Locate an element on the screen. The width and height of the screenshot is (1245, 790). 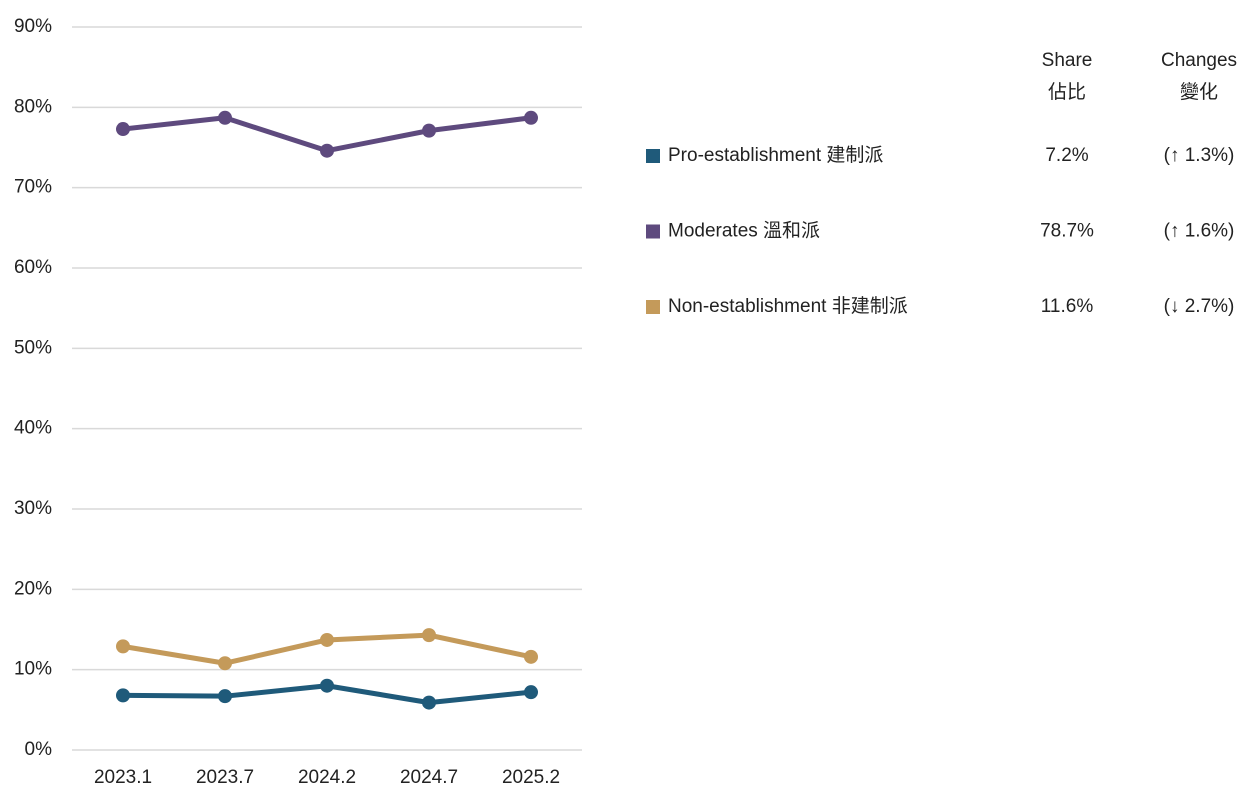
table-header: Share is located at coordinates (1067, 60).